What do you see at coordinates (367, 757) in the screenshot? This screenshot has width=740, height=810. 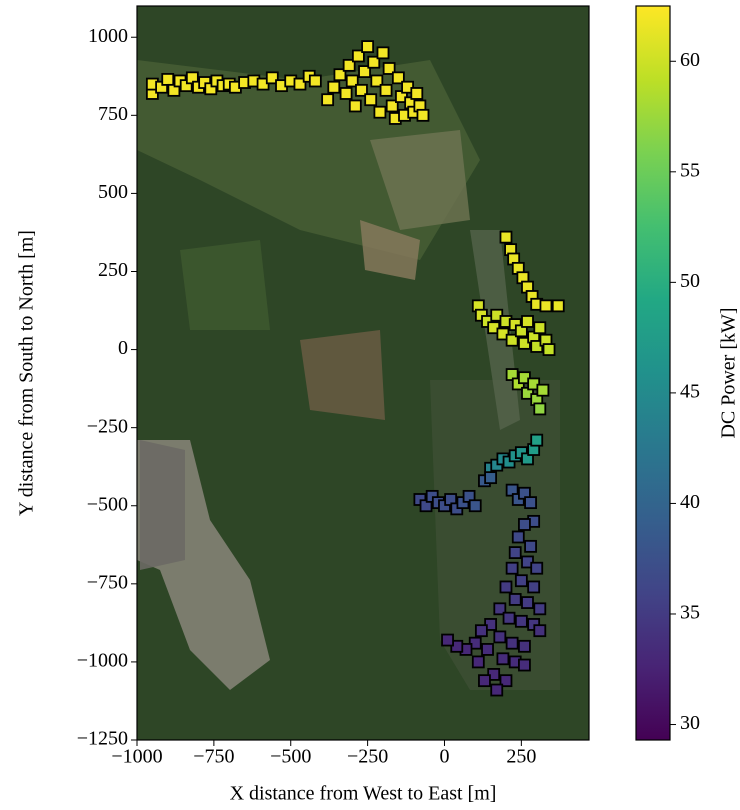 I see `x-tick-label: −250` at bounding box center [367, 757].